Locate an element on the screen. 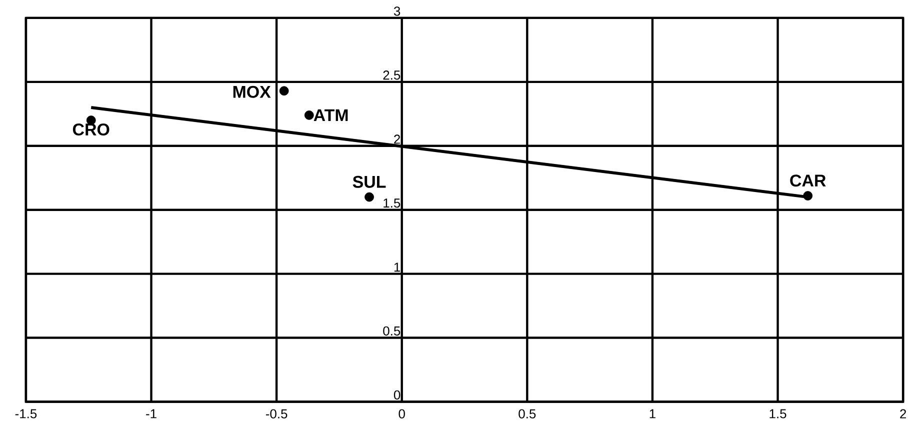  x-tick-label: -1 is located at coordinates (151, 413).